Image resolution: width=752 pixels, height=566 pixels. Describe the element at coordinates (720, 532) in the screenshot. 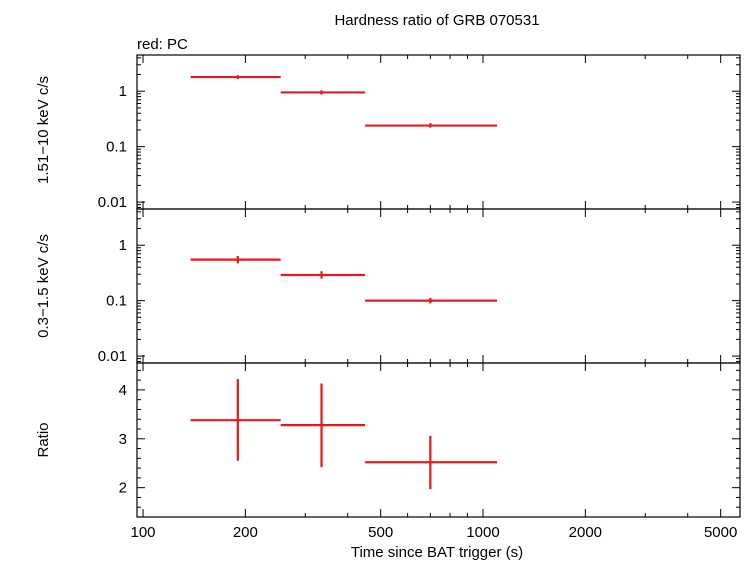

I see `x-tick-label: 5000` at that location.